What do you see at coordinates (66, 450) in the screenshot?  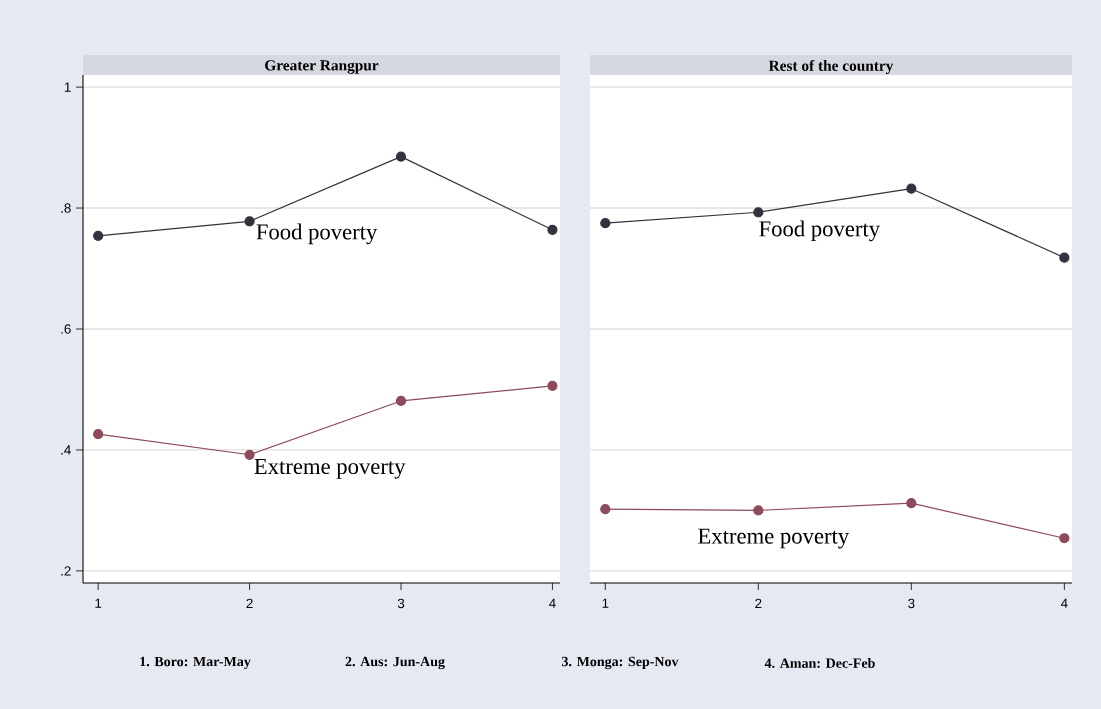 I see `y-tick-label: .4` at bounding box center [66, 450].